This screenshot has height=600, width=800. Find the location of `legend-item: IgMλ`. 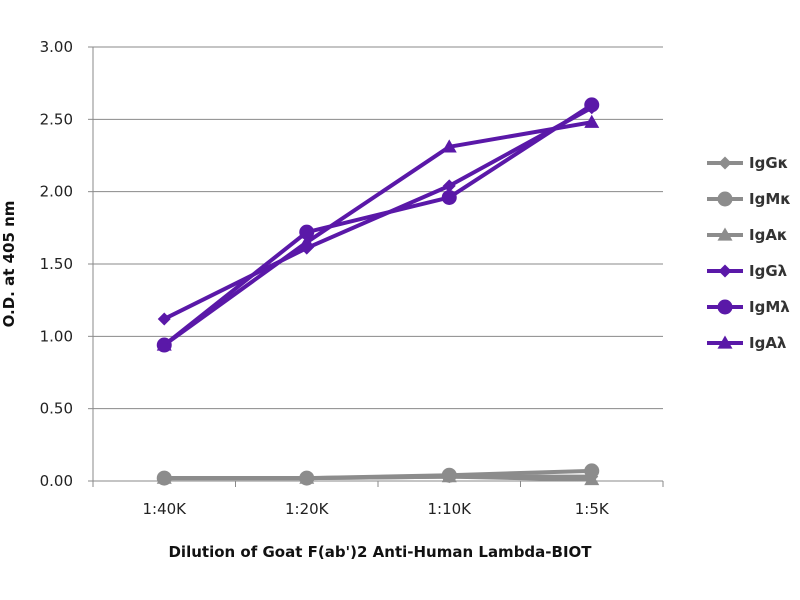

legend-item: IgMλ is located at coordinates (748, 307).